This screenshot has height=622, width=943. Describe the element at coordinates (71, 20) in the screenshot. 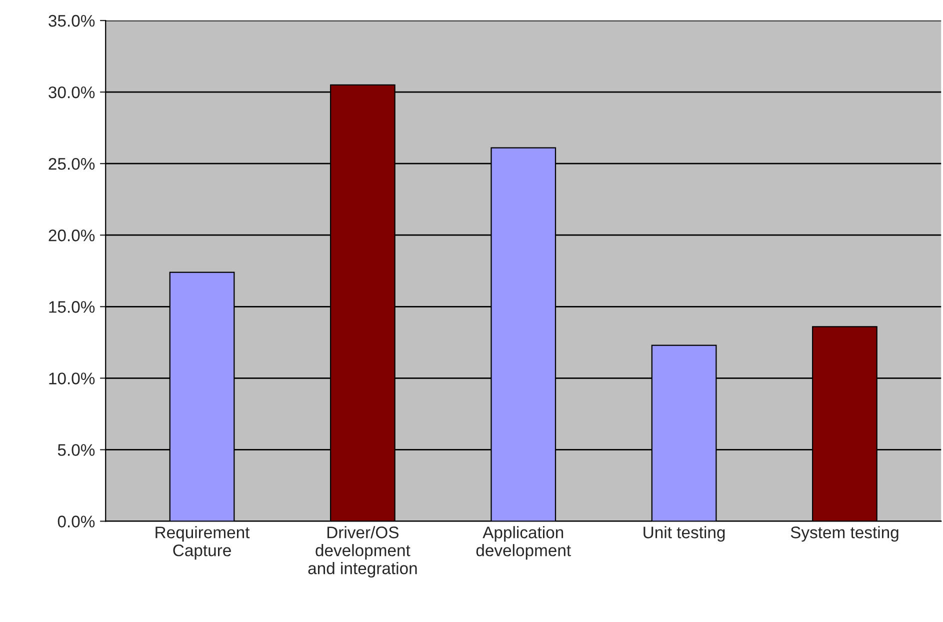

I see `y-tick-label: 35.0%` at that location.